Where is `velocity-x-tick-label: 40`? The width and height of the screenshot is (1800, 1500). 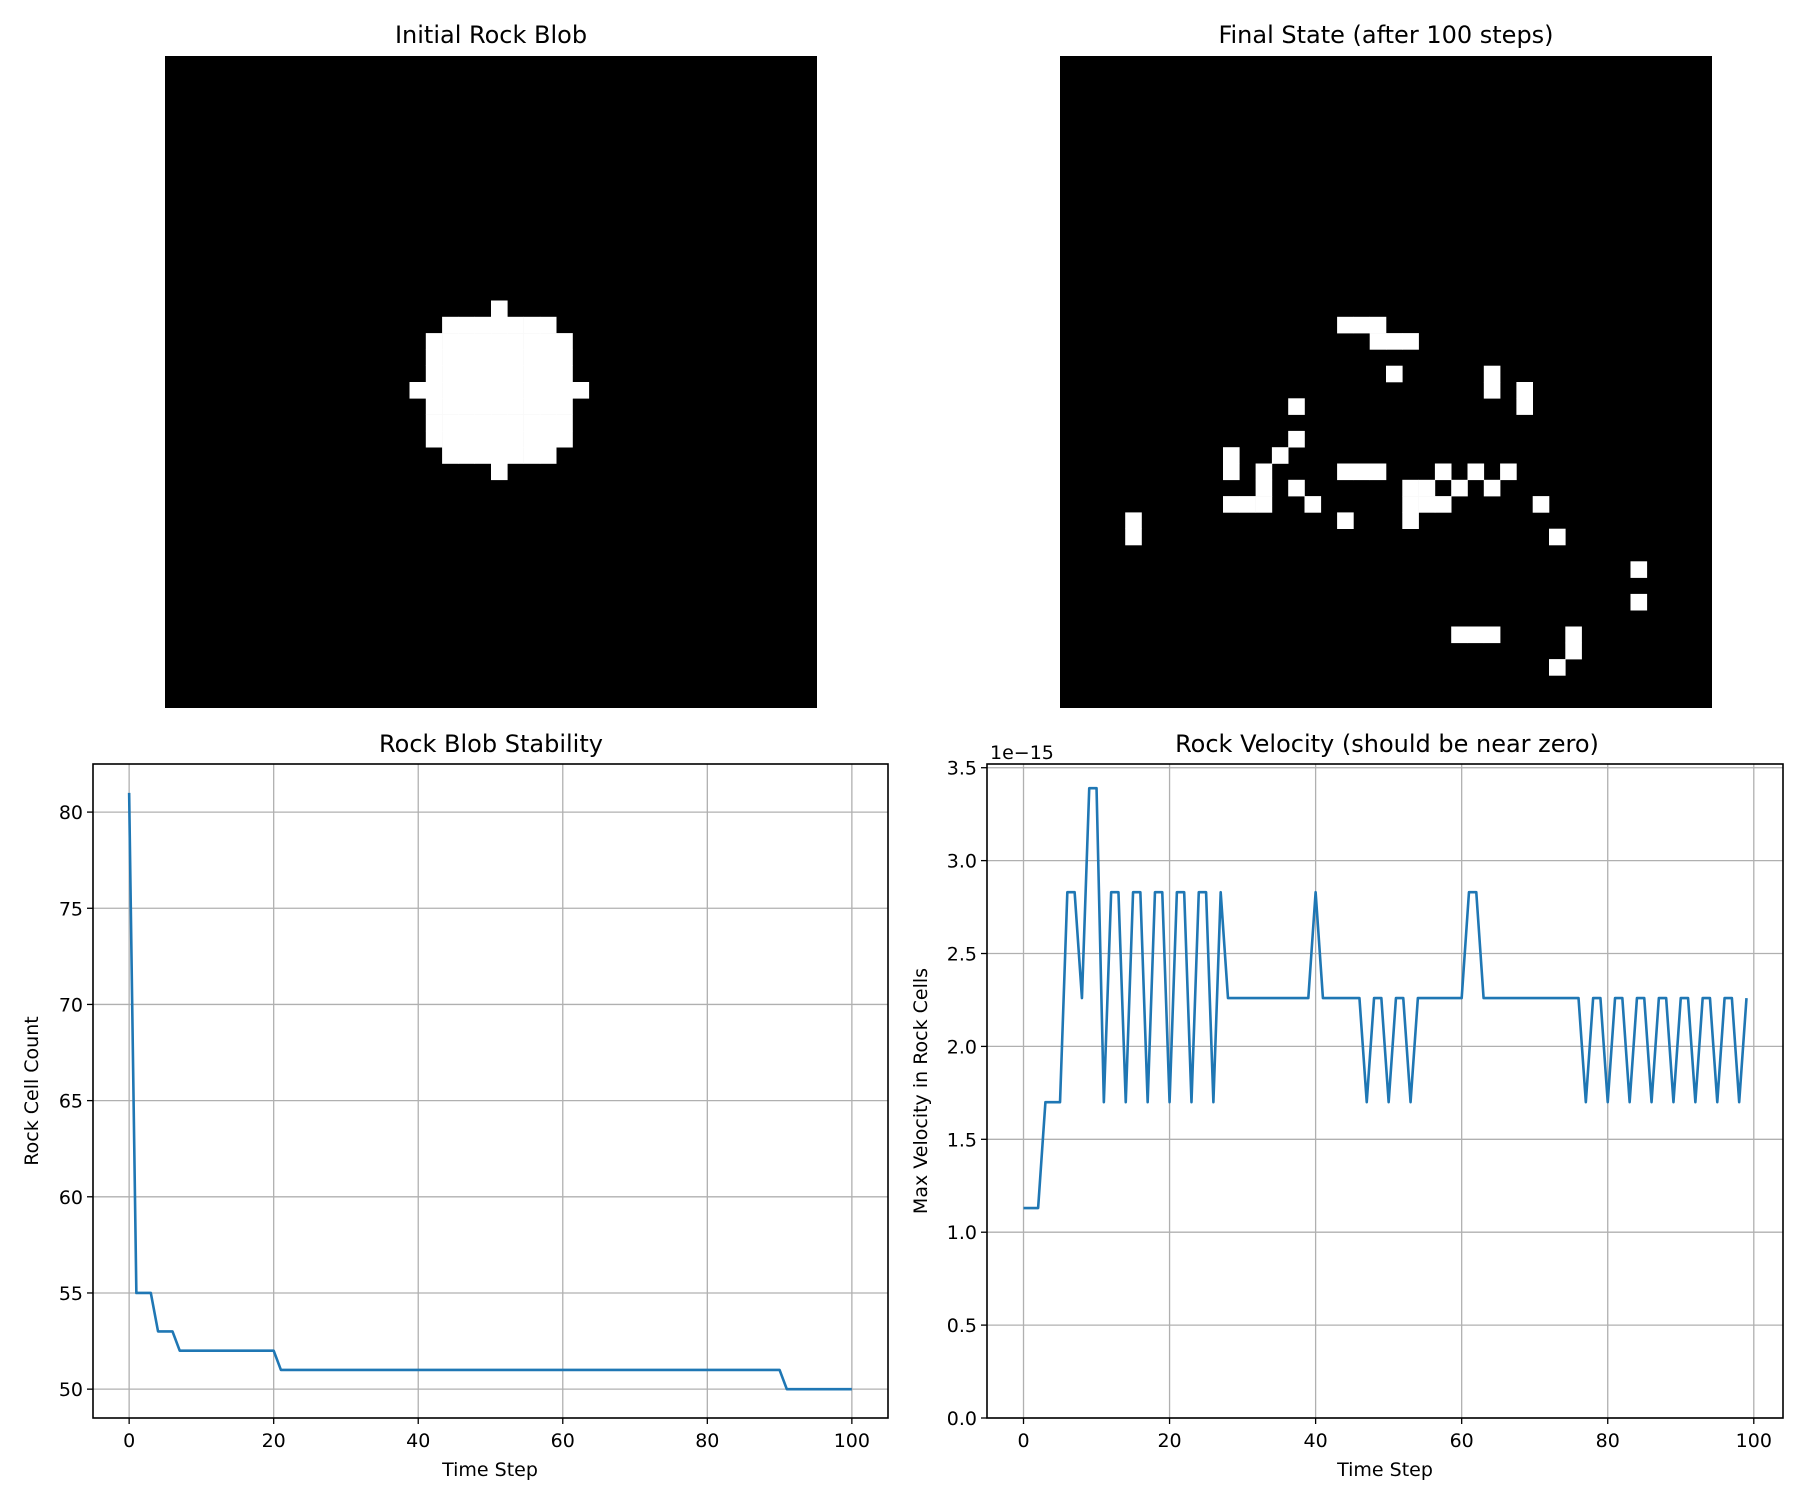
velocity-x-tick-label: 40 is located at coordinates (1316, 1441).